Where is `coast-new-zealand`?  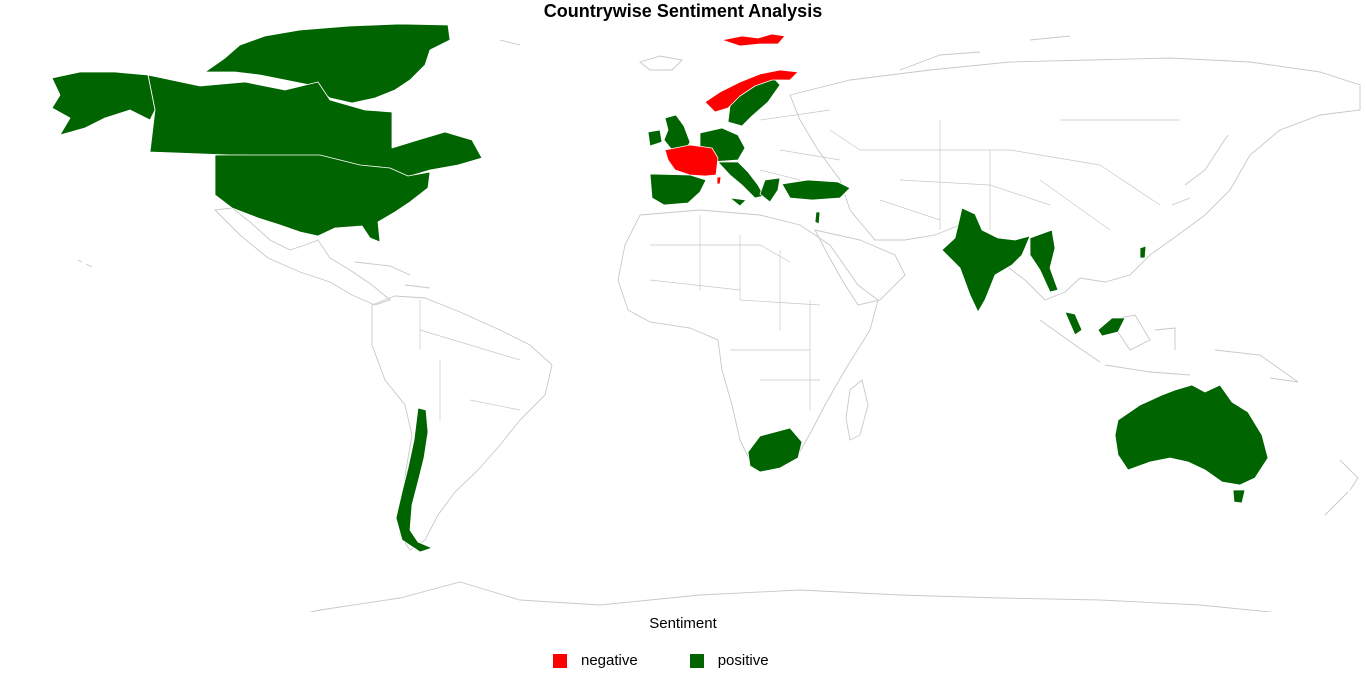 coast-new-zealand is located at coordinates (1341, 487).